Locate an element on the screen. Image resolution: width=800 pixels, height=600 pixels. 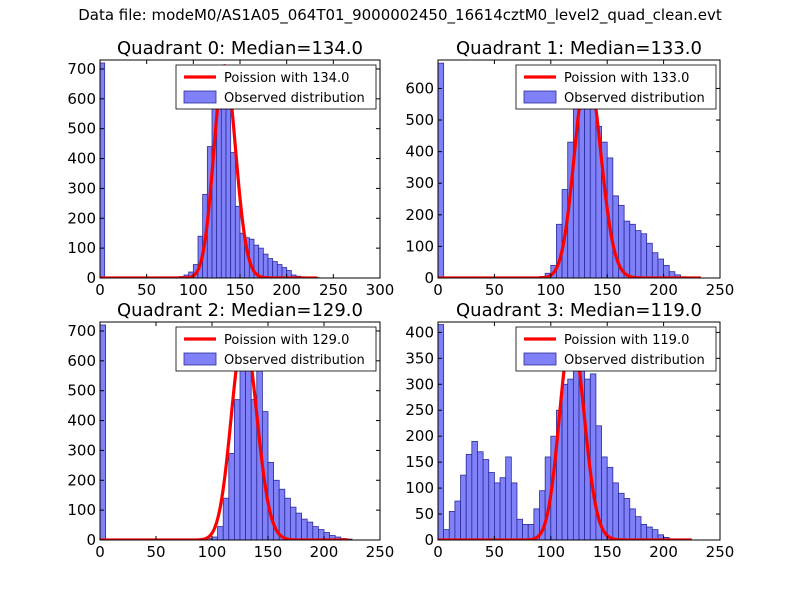
panel-title: Quadrant 1: Median=133.0 is located at coordinates (579, 48).